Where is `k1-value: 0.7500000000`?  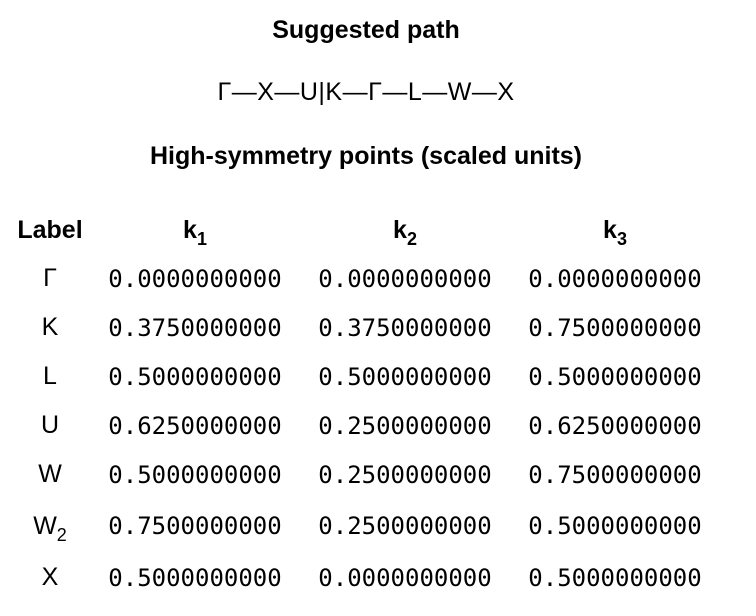
k1-value: 0.7500000000 is located at coordinates (195, 526).